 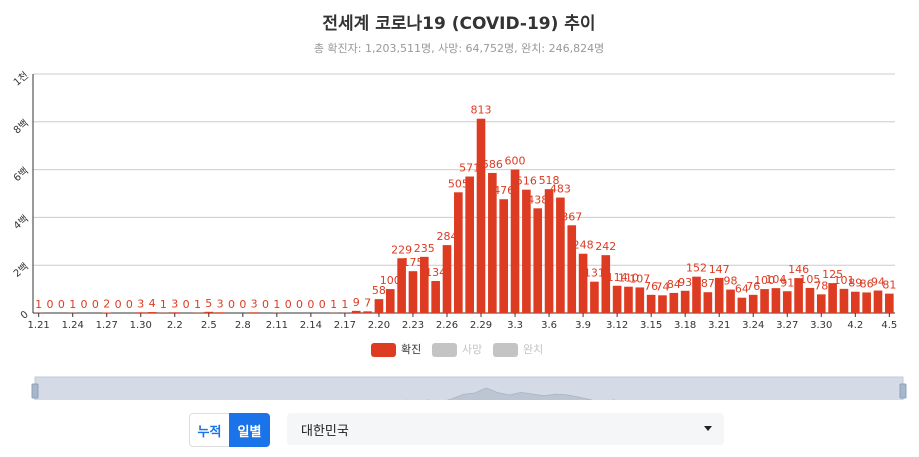 I want to click on x-tick-label: 3.15, so click(x=651, y=325).